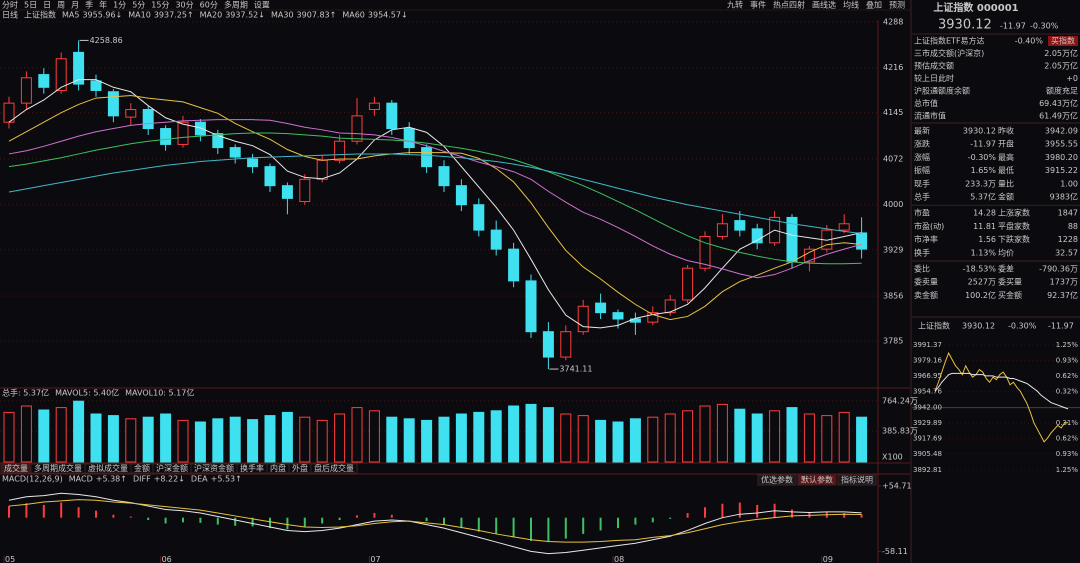 The image size is (1080, 563). I want to click on quote-value: 1737万, so click(1064, 282).